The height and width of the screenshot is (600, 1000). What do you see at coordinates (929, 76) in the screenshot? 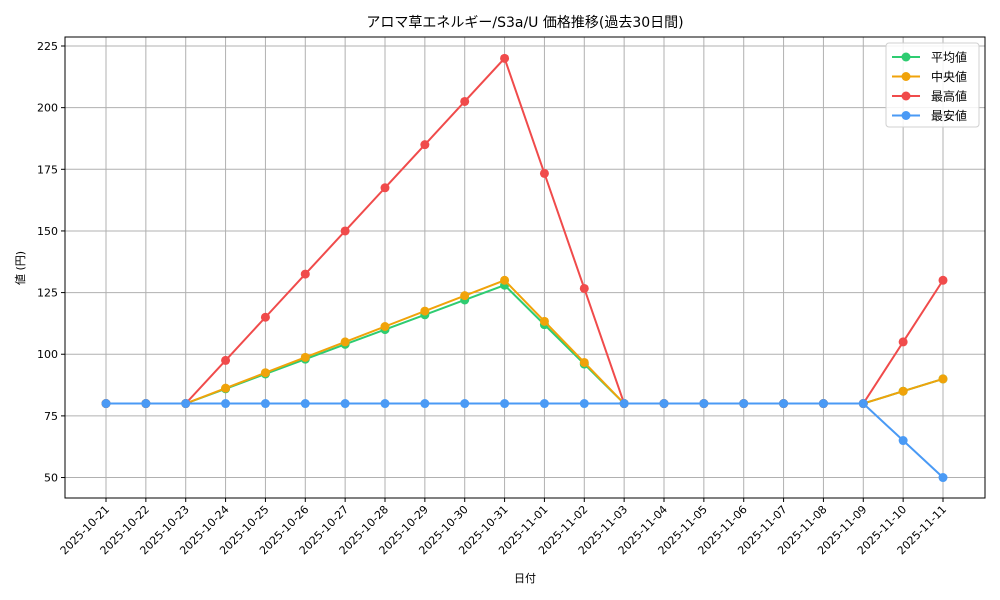
I see `legend-item: 中央値` at bounding box center [929, 76].